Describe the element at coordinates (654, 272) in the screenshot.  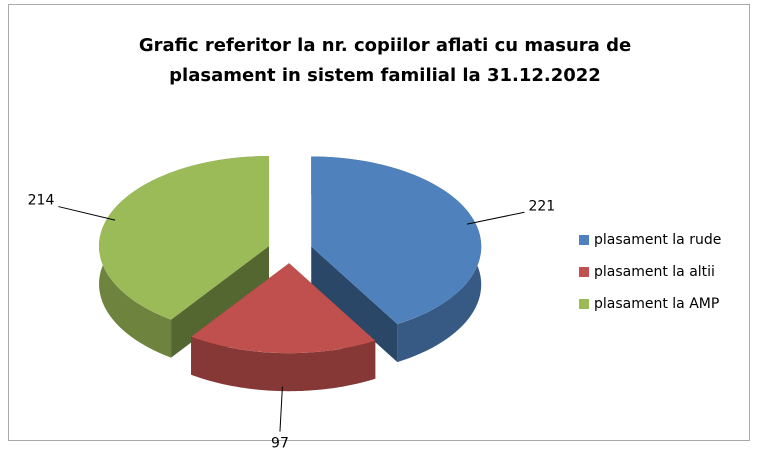
I see `legend-label: plasament la altii` at that location.